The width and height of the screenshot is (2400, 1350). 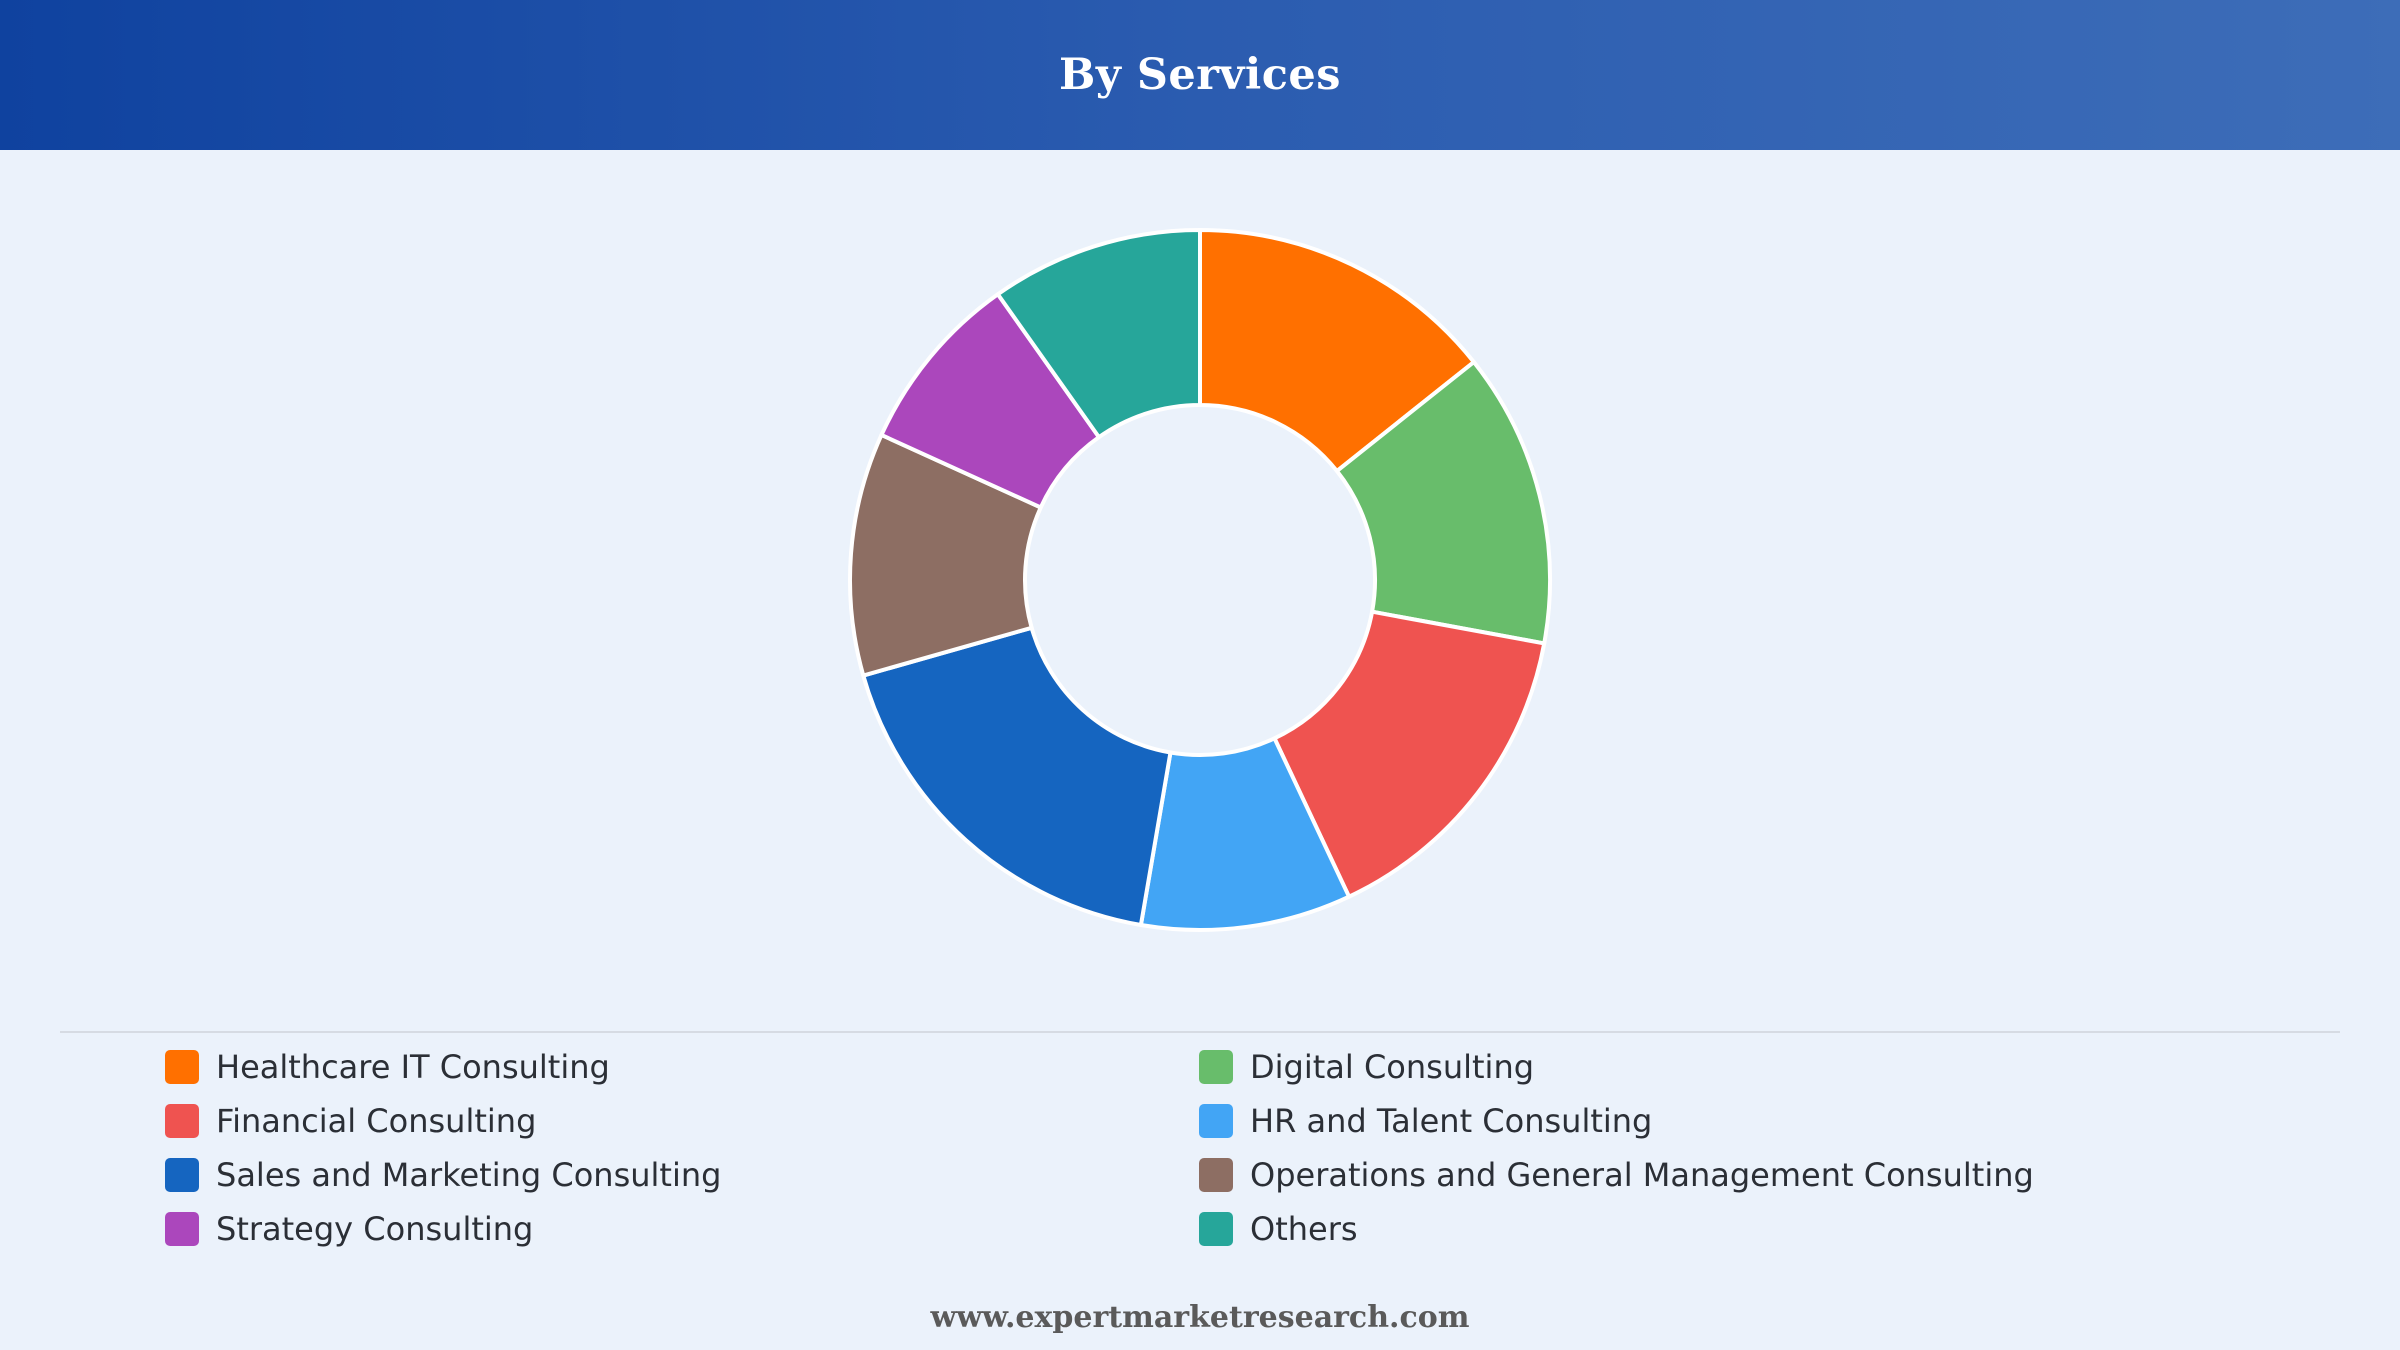 What do you see at coordinates (1409, 754) in the screenshot?
I see `donut-slice-financial-consulting` at bounding box center [1409, 754].